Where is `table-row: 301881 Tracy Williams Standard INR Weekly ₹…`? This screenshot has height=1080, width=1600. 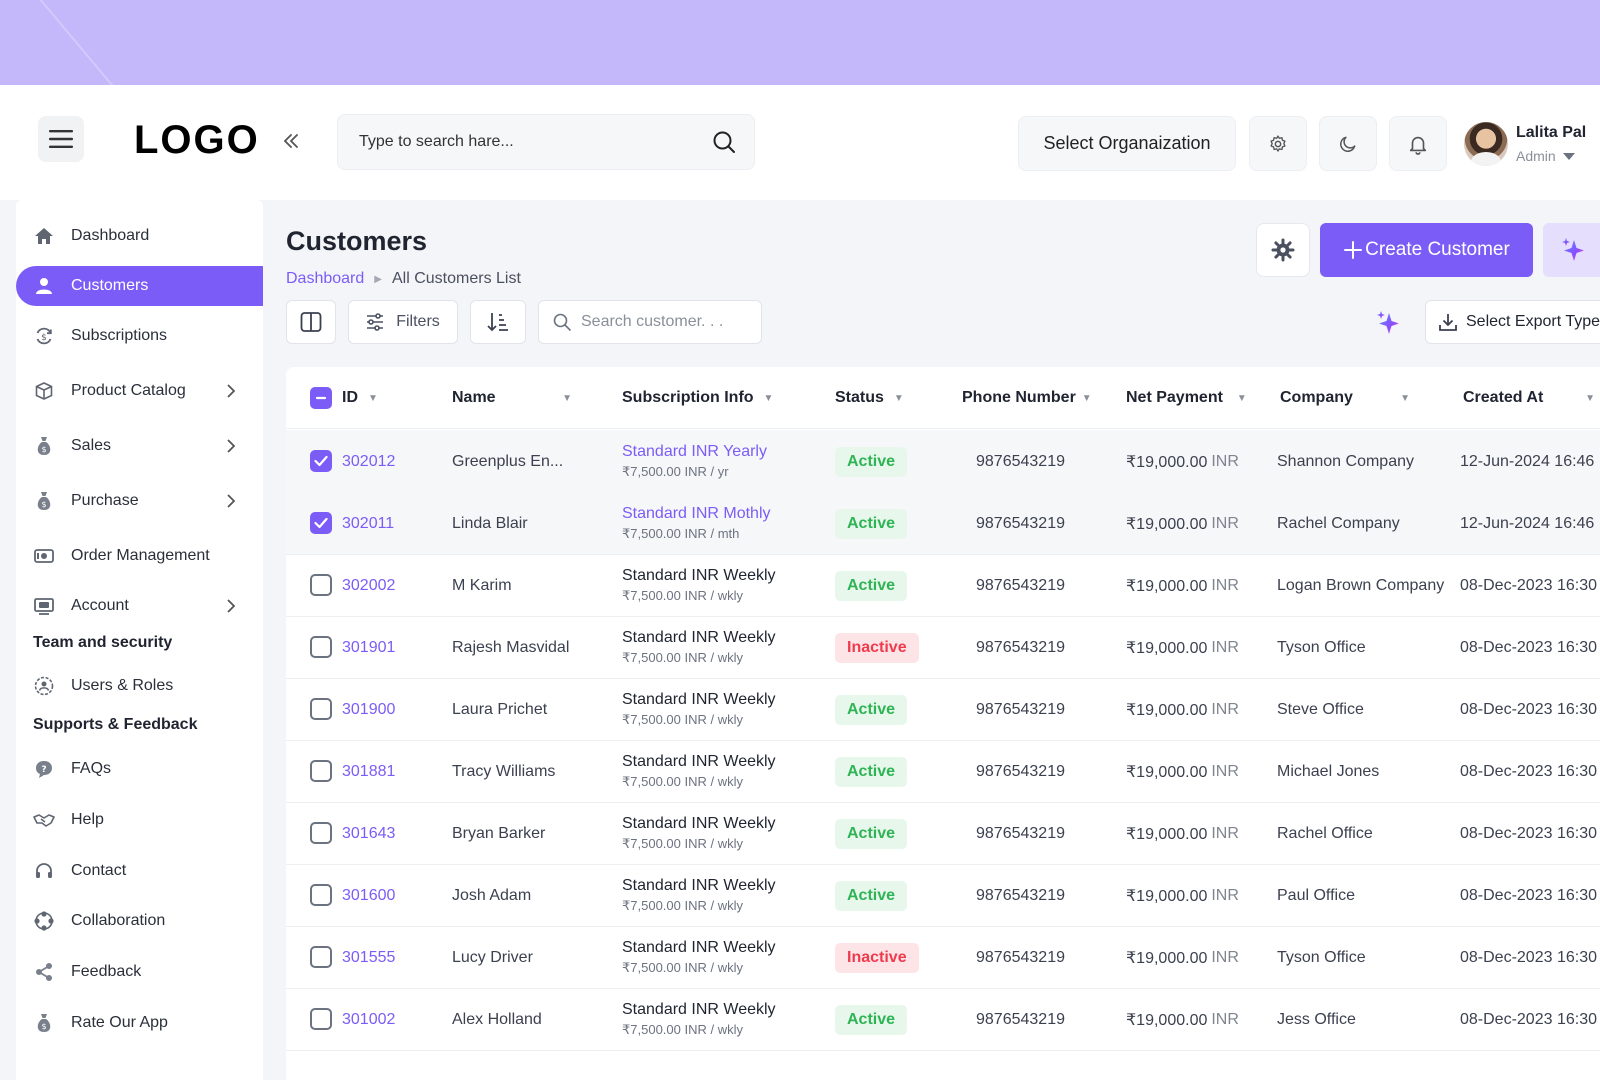 table-row: 301881 Tracy Williams Standard INR Weekly ₹… is located at coordinates (943, 771).